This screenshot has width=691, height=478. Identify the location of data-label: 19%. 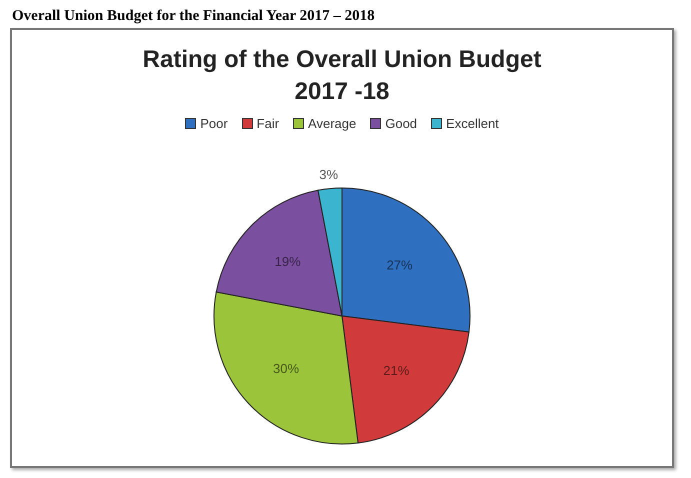
(288, 262).